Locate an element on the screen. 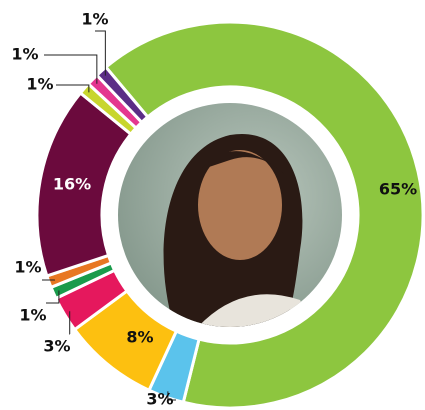 This screenshot has width=425, height=410. value-label: 8% is located at coordinates (139, 337).